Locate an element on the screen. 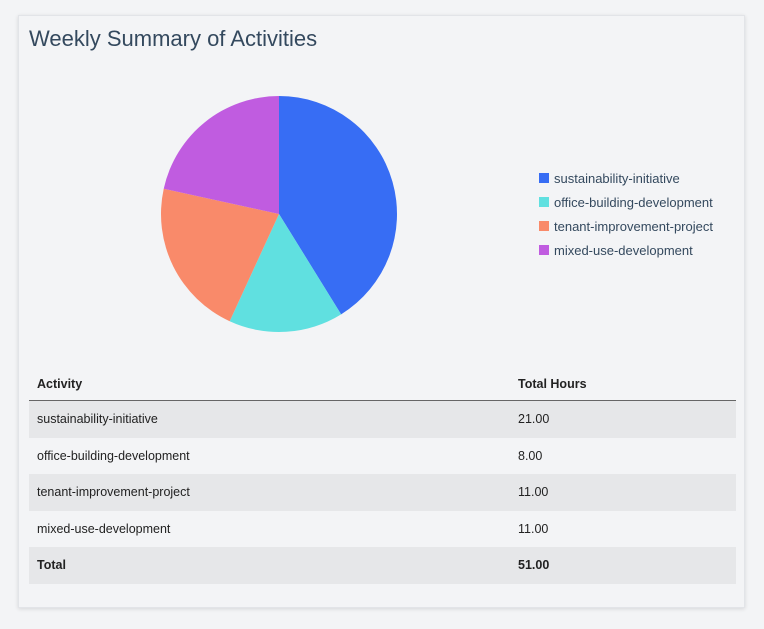  table-row: tenant-improvement-project 11.00 is located at coordinates (382, 492).